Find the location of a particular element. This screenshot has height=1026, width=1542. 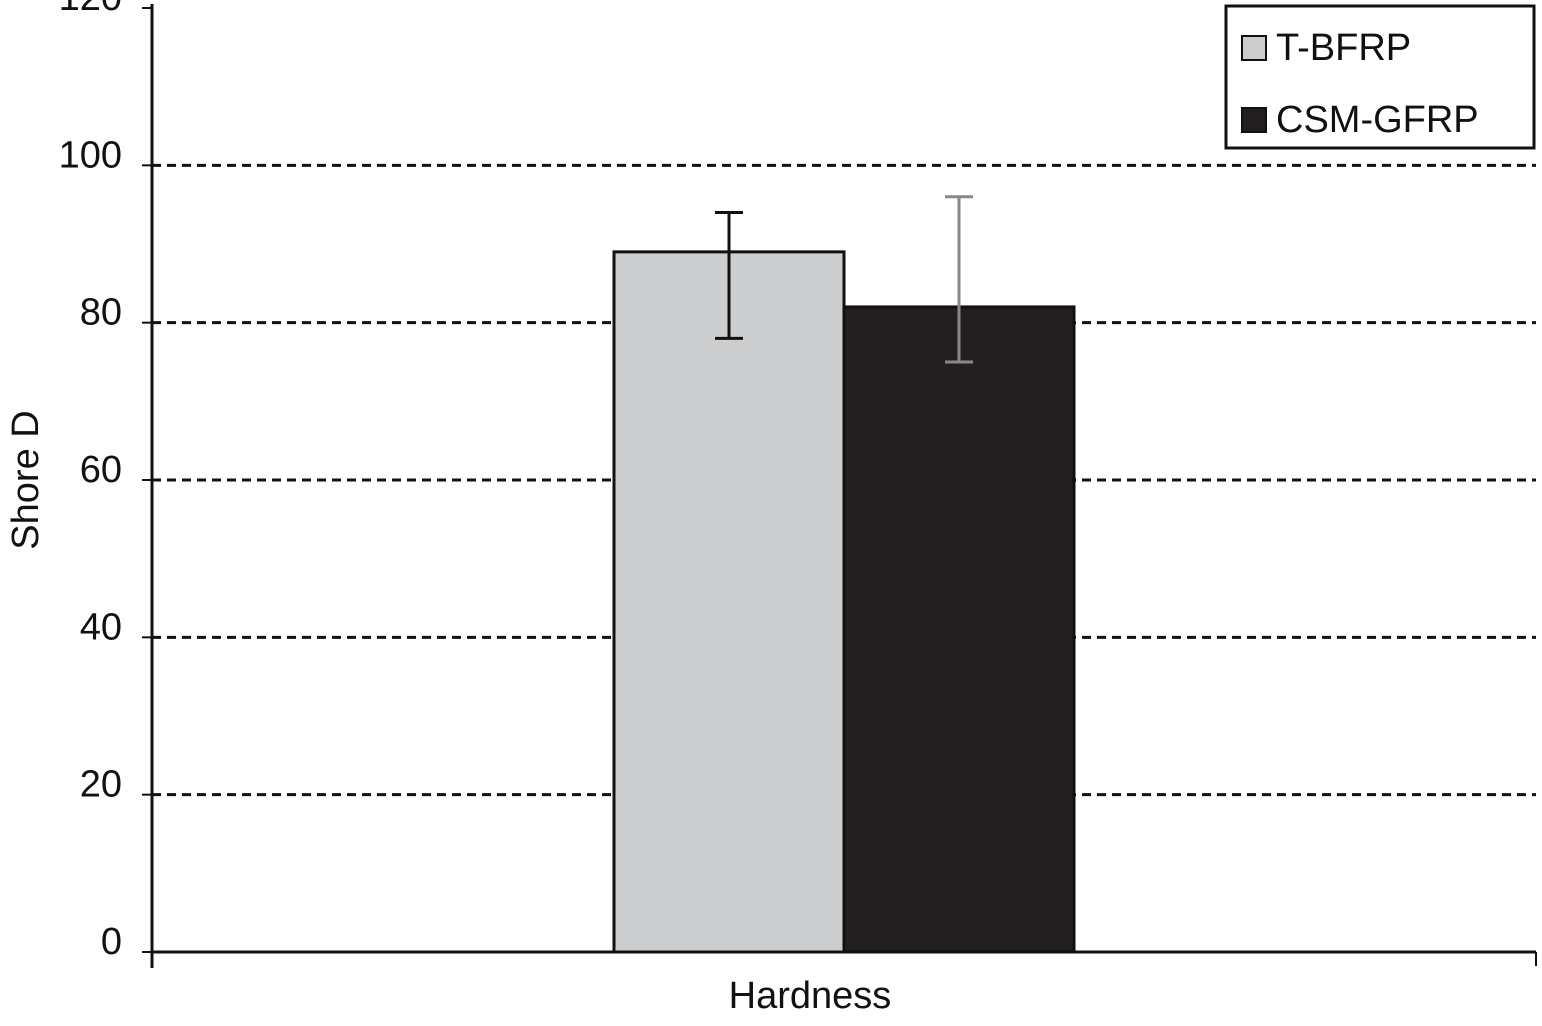

y-tick-label: 40 is located at coordinates (101, 627).